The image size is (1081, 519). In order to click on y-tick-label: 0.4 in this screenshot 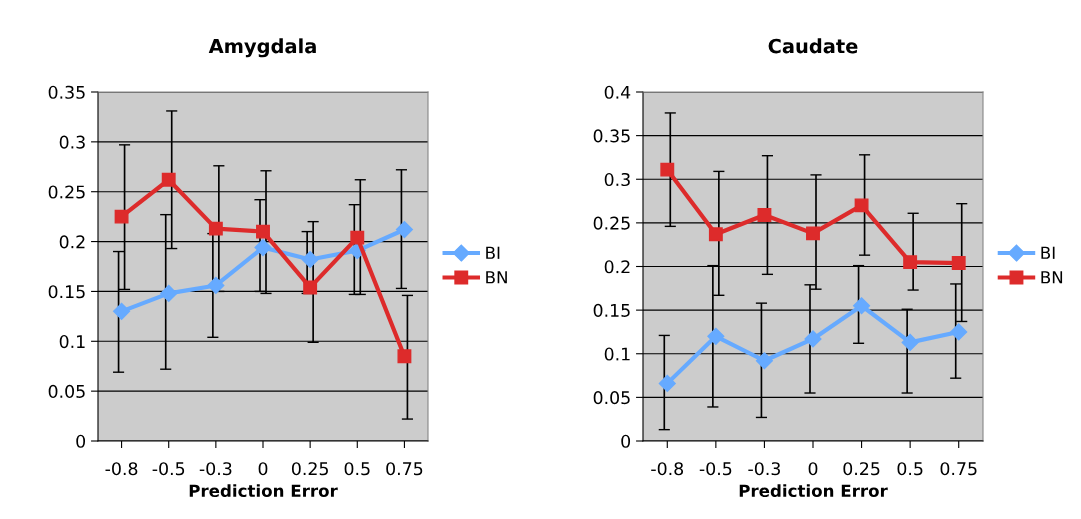, I will do `click(617, 92)`.